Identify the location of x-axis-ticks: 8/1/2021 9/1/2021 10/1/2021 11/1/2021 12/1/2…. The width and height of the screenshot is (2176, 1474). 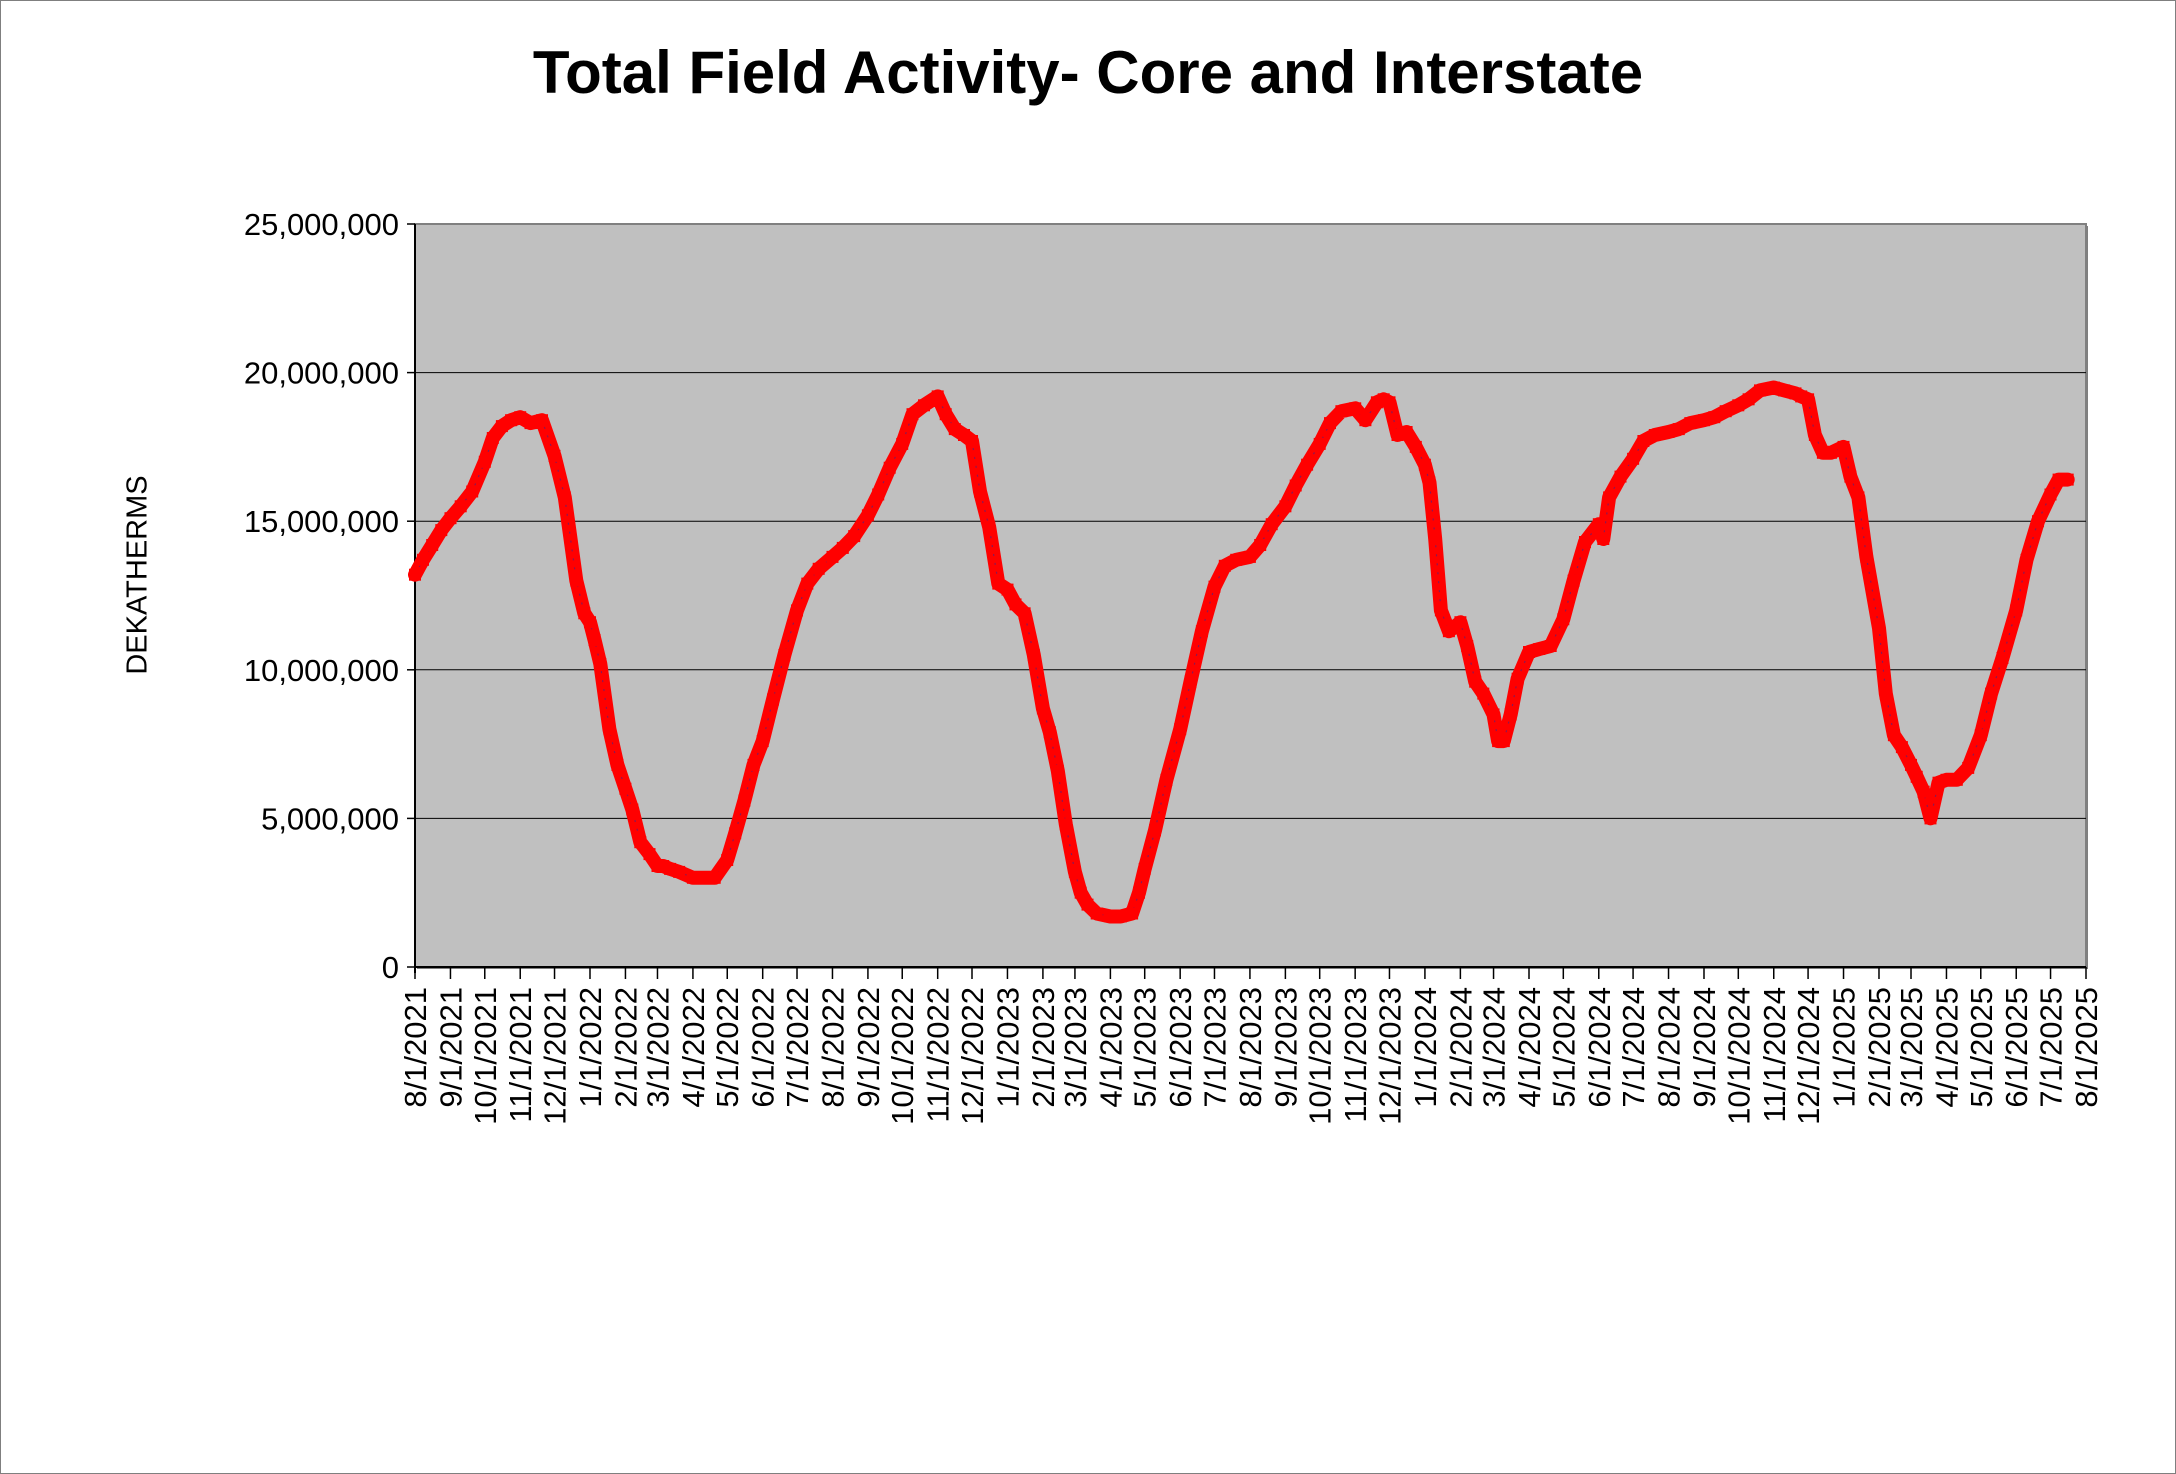
(1251, 1046).